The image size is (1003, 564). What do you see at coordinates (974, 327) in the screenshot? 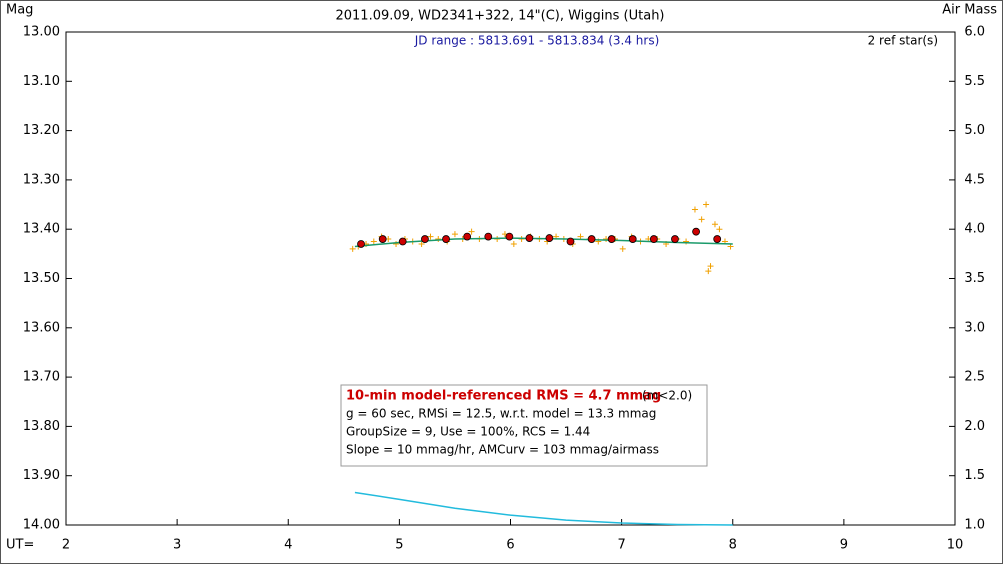
I see `y2-tick-label: 3.0` at bounding box center [974, 327].